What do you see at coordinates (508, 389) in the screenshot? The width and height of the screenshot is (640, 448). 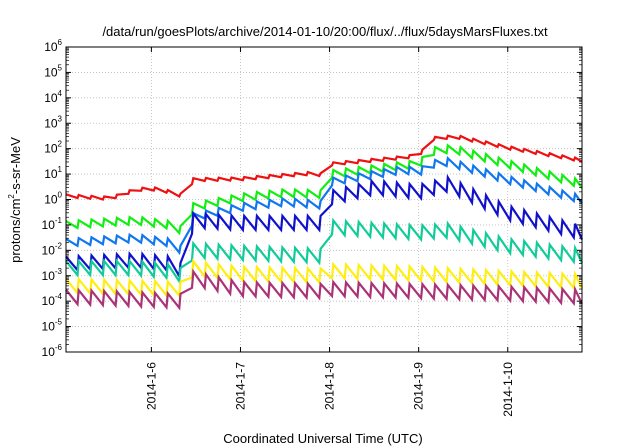 I see `x-tick-label: 2014-1-10` at bounding box center [508, 389].